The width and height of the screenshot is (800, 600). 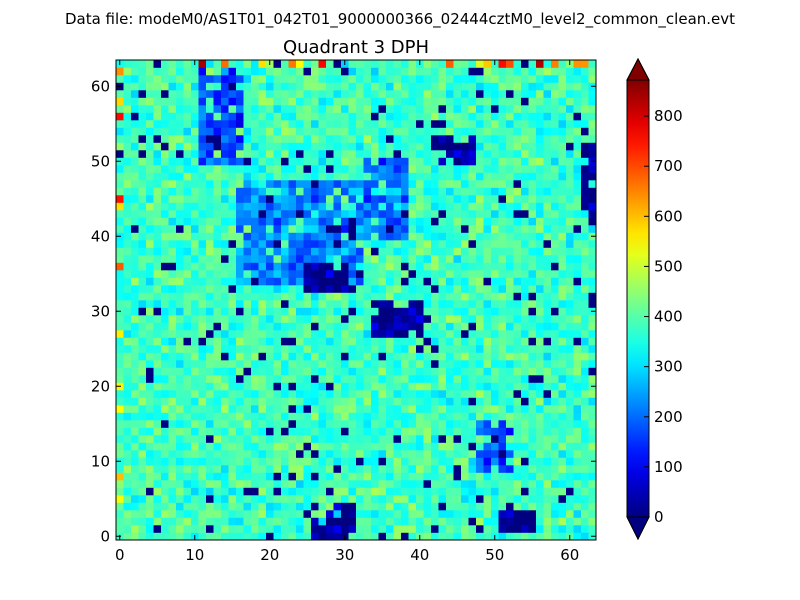 I want to click on colorbar-extend-min, so click(x=638, y=528).